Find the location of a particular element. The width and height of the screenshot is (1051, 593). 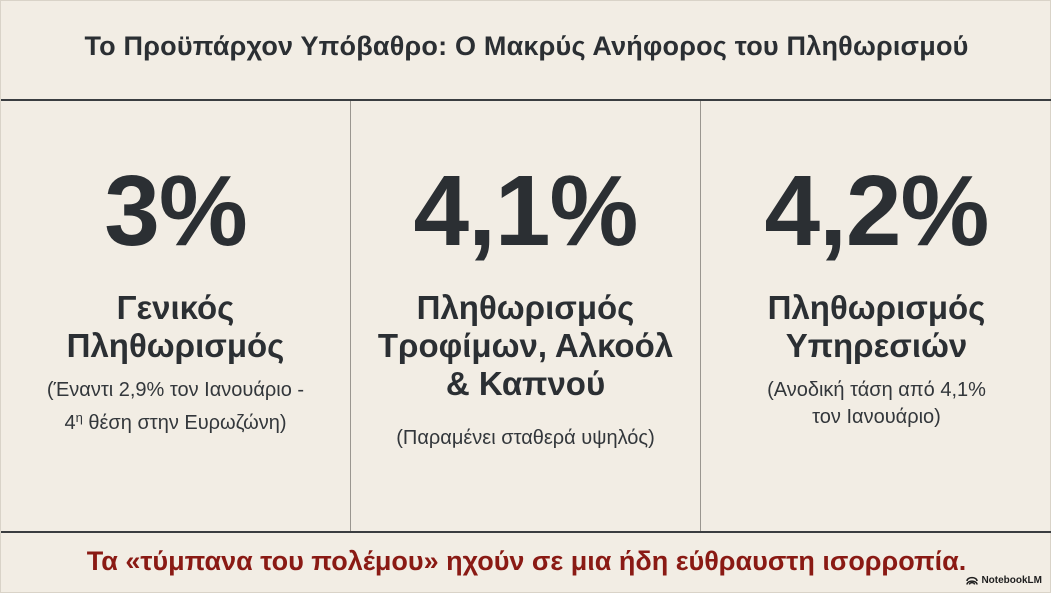

rank-superscript: η is located at coordinates (79, 417).